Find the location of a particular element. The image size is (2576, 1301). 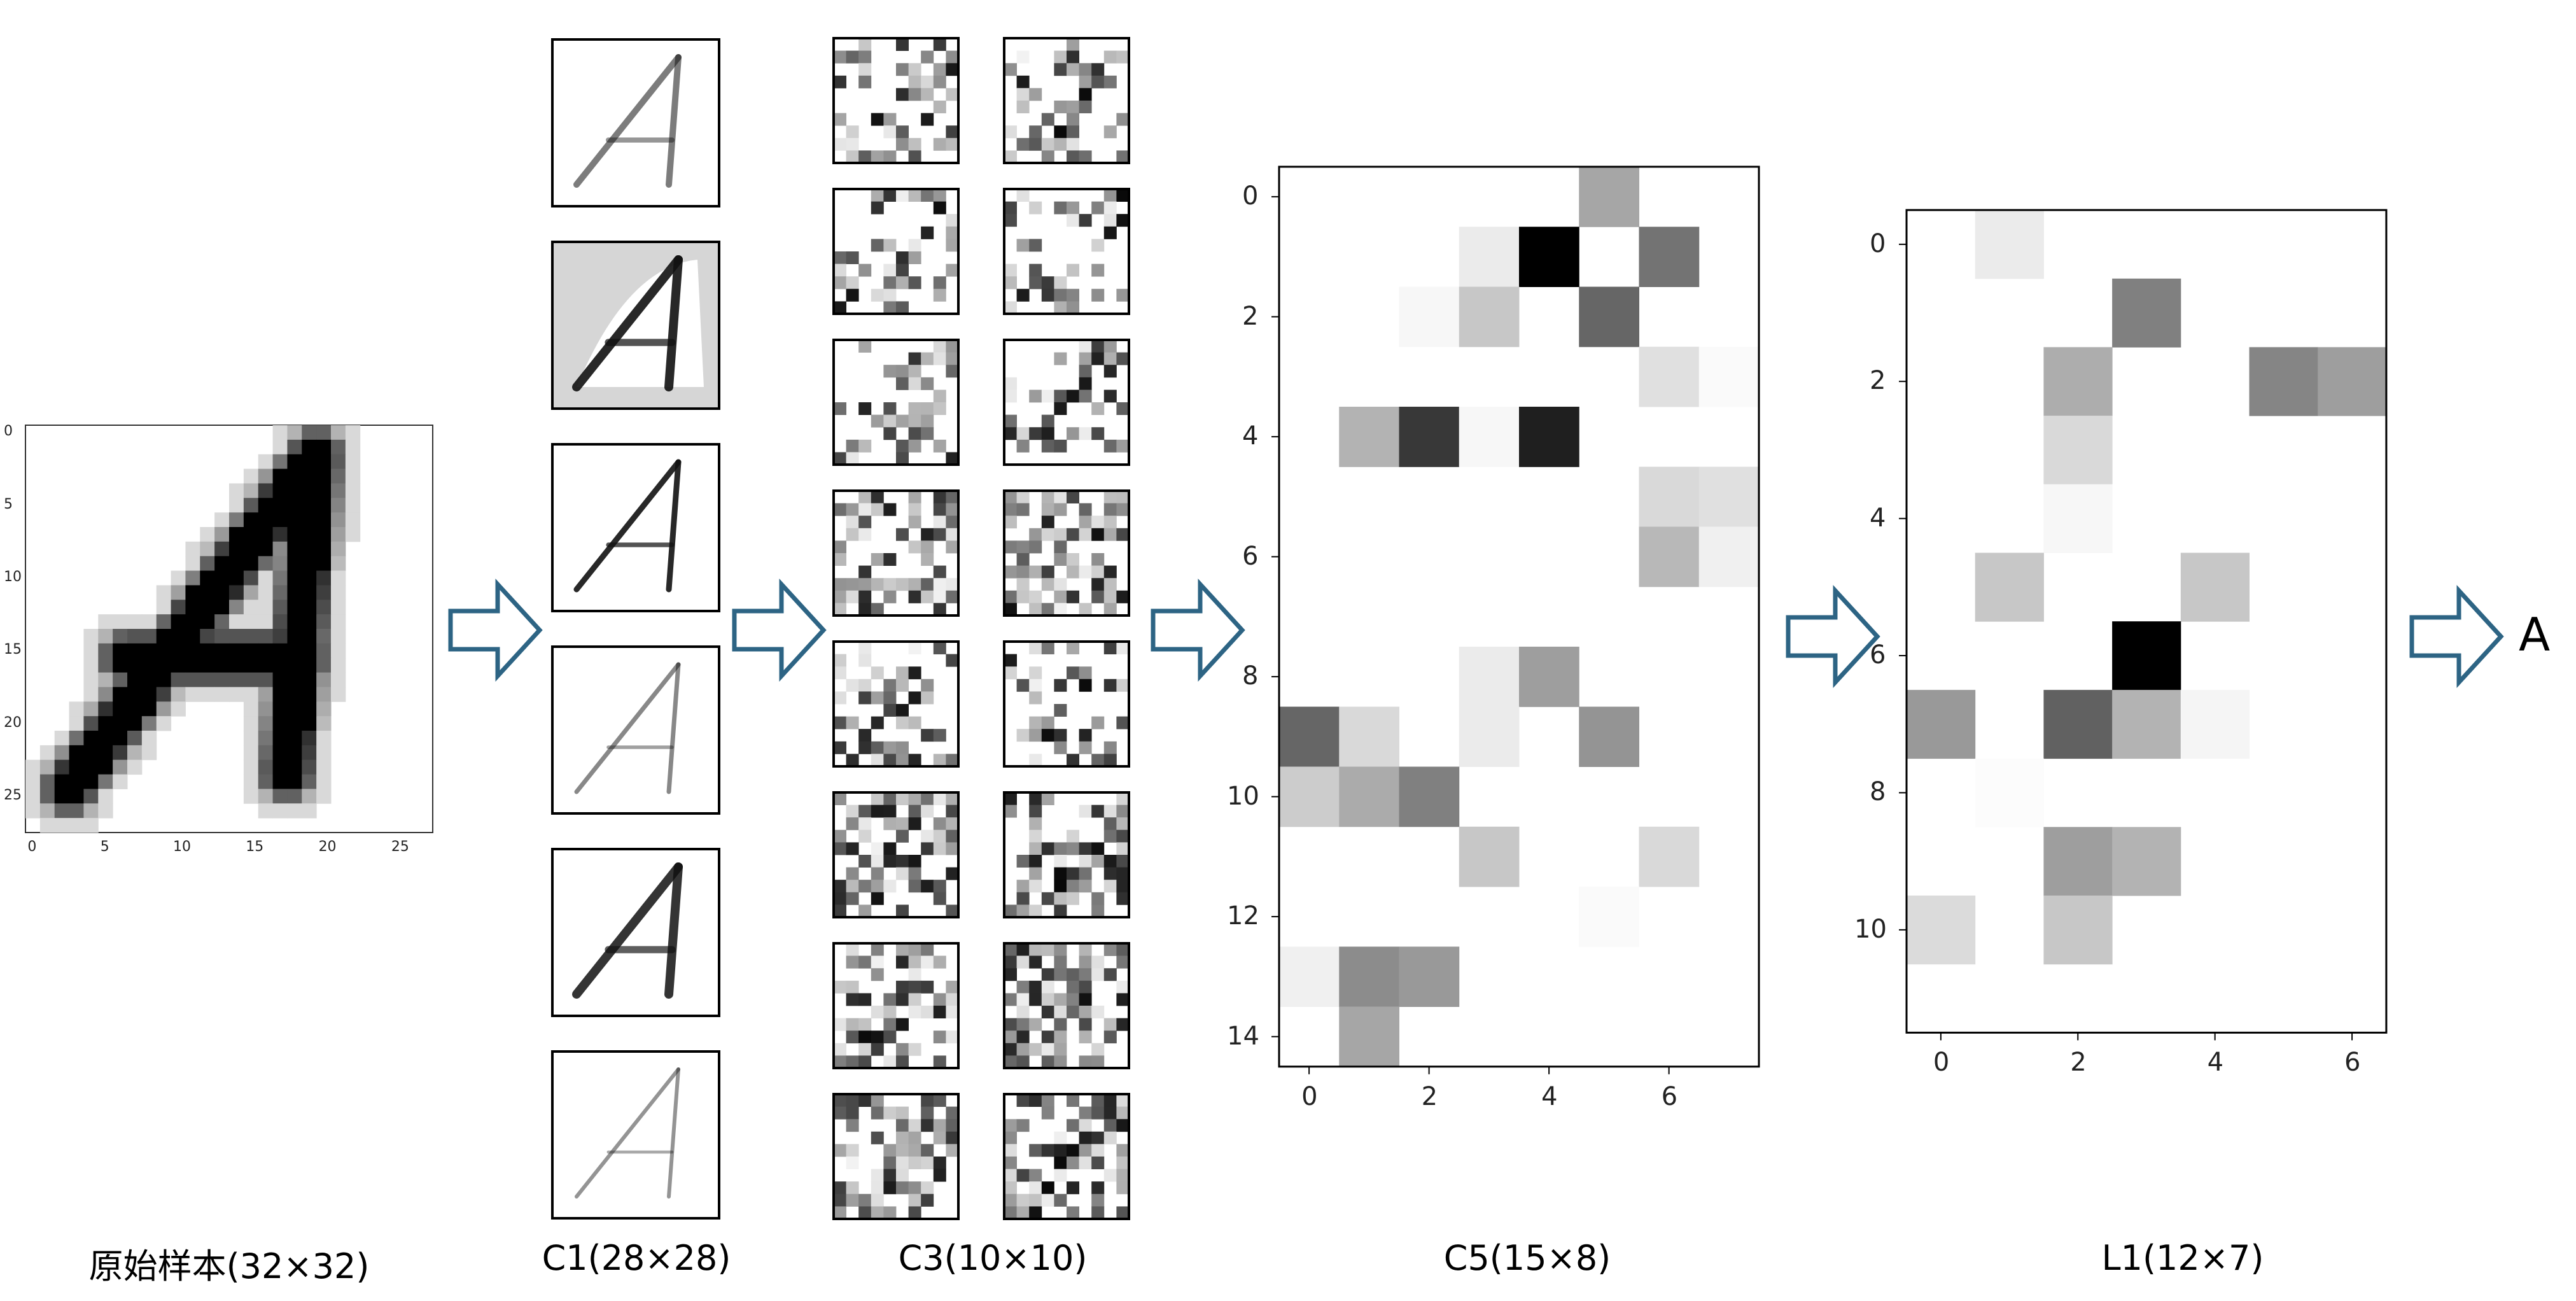

caption-input: 原始样本(32×32) is located at coordinates (229, 1266).